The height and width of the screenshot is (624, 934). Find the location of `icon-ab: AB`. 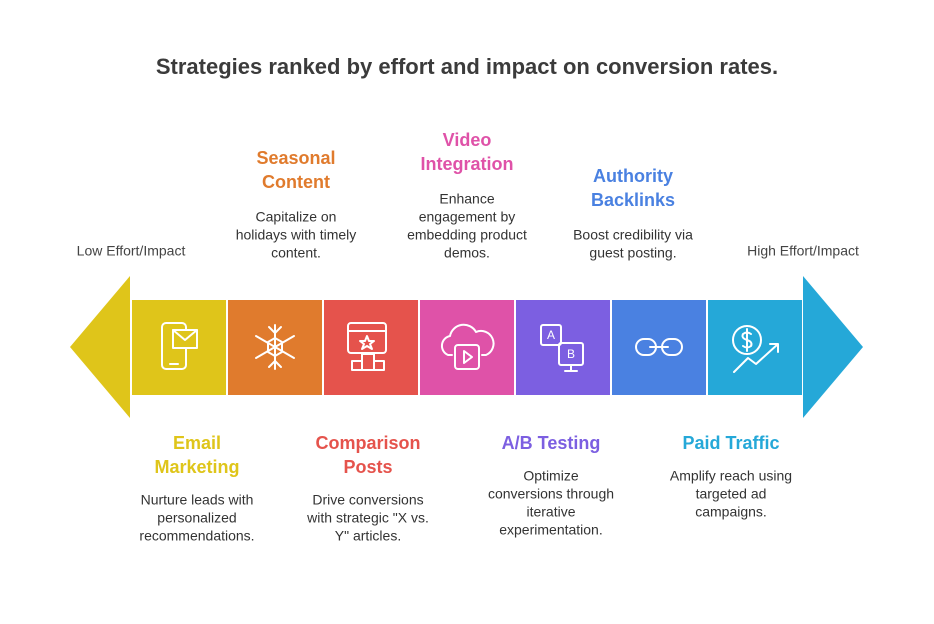

icon-ab: AB is located at coordinates (562, 348).